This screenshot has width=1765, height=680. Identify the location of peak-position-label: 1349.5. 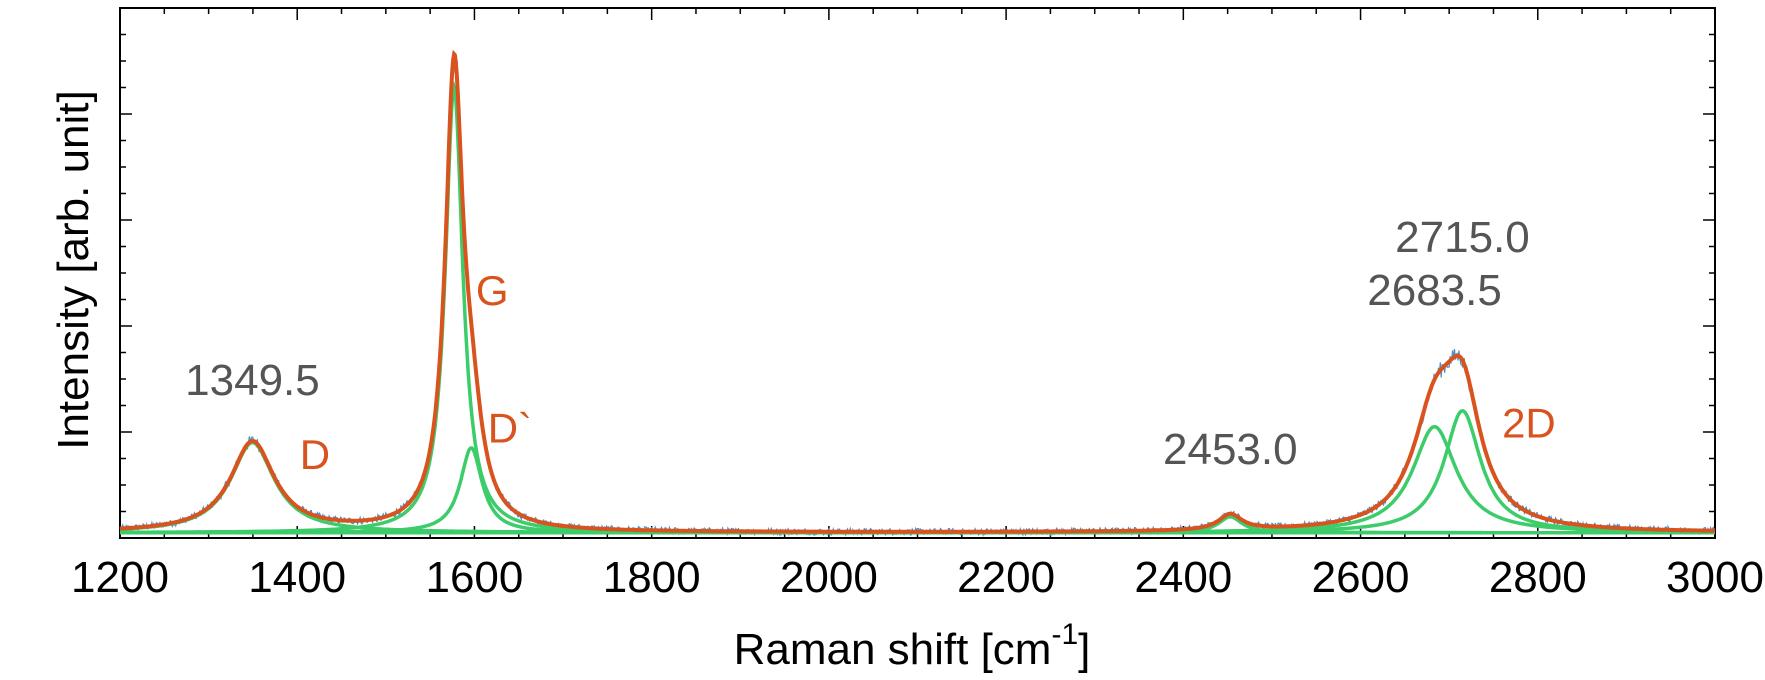
(252, 380).